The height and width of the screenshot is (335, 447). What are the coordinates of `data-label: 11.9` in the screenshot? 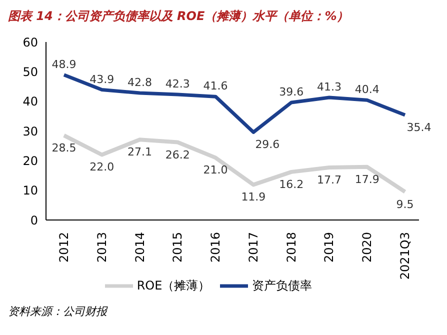 It's located at (253, 197).